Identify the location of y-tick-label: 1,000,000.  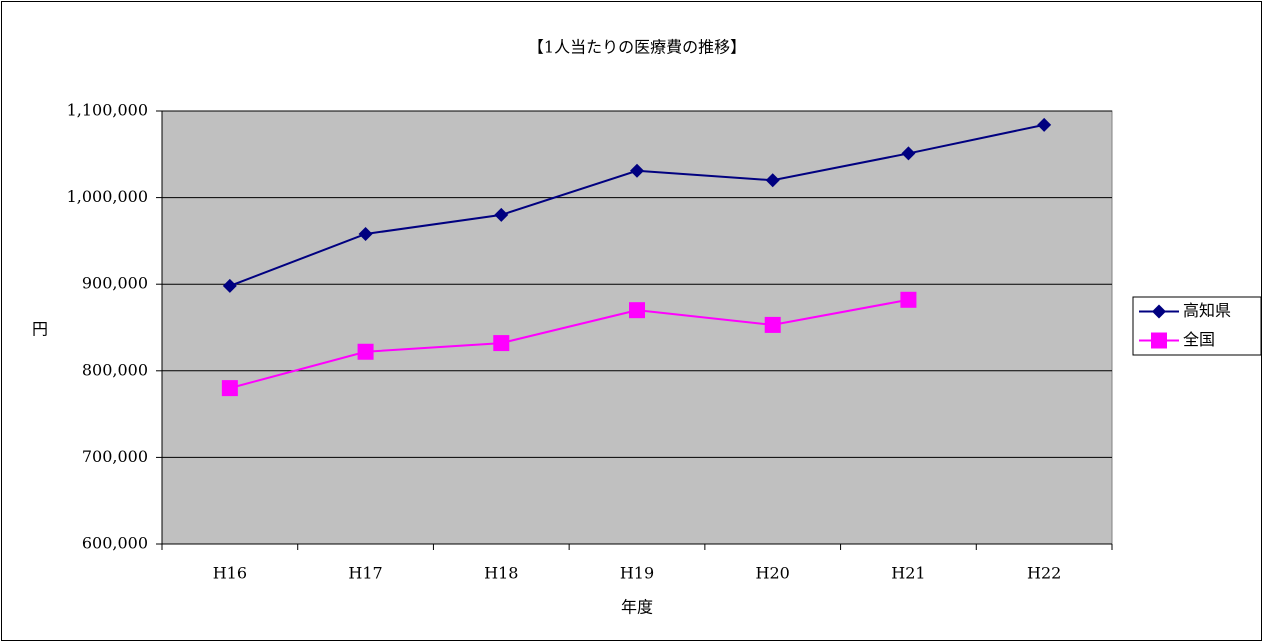
(107, 196).